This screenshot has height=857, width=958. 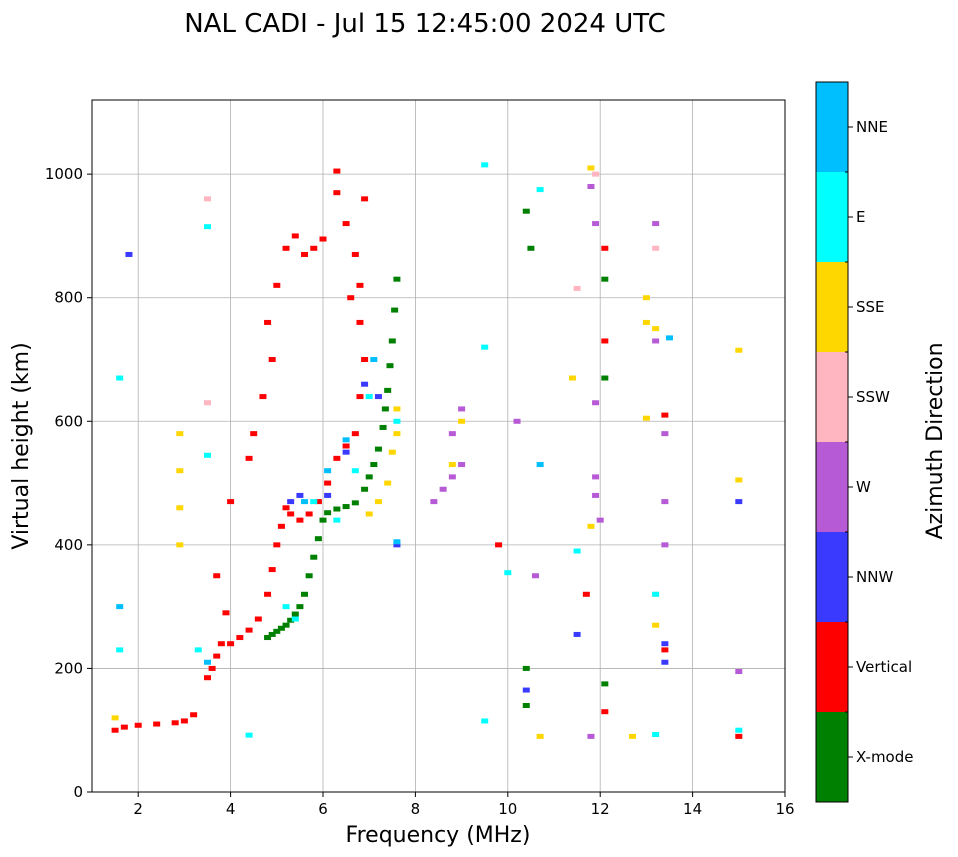 I want to click on colorbar-label: SSE, so click(x=870, y=307).